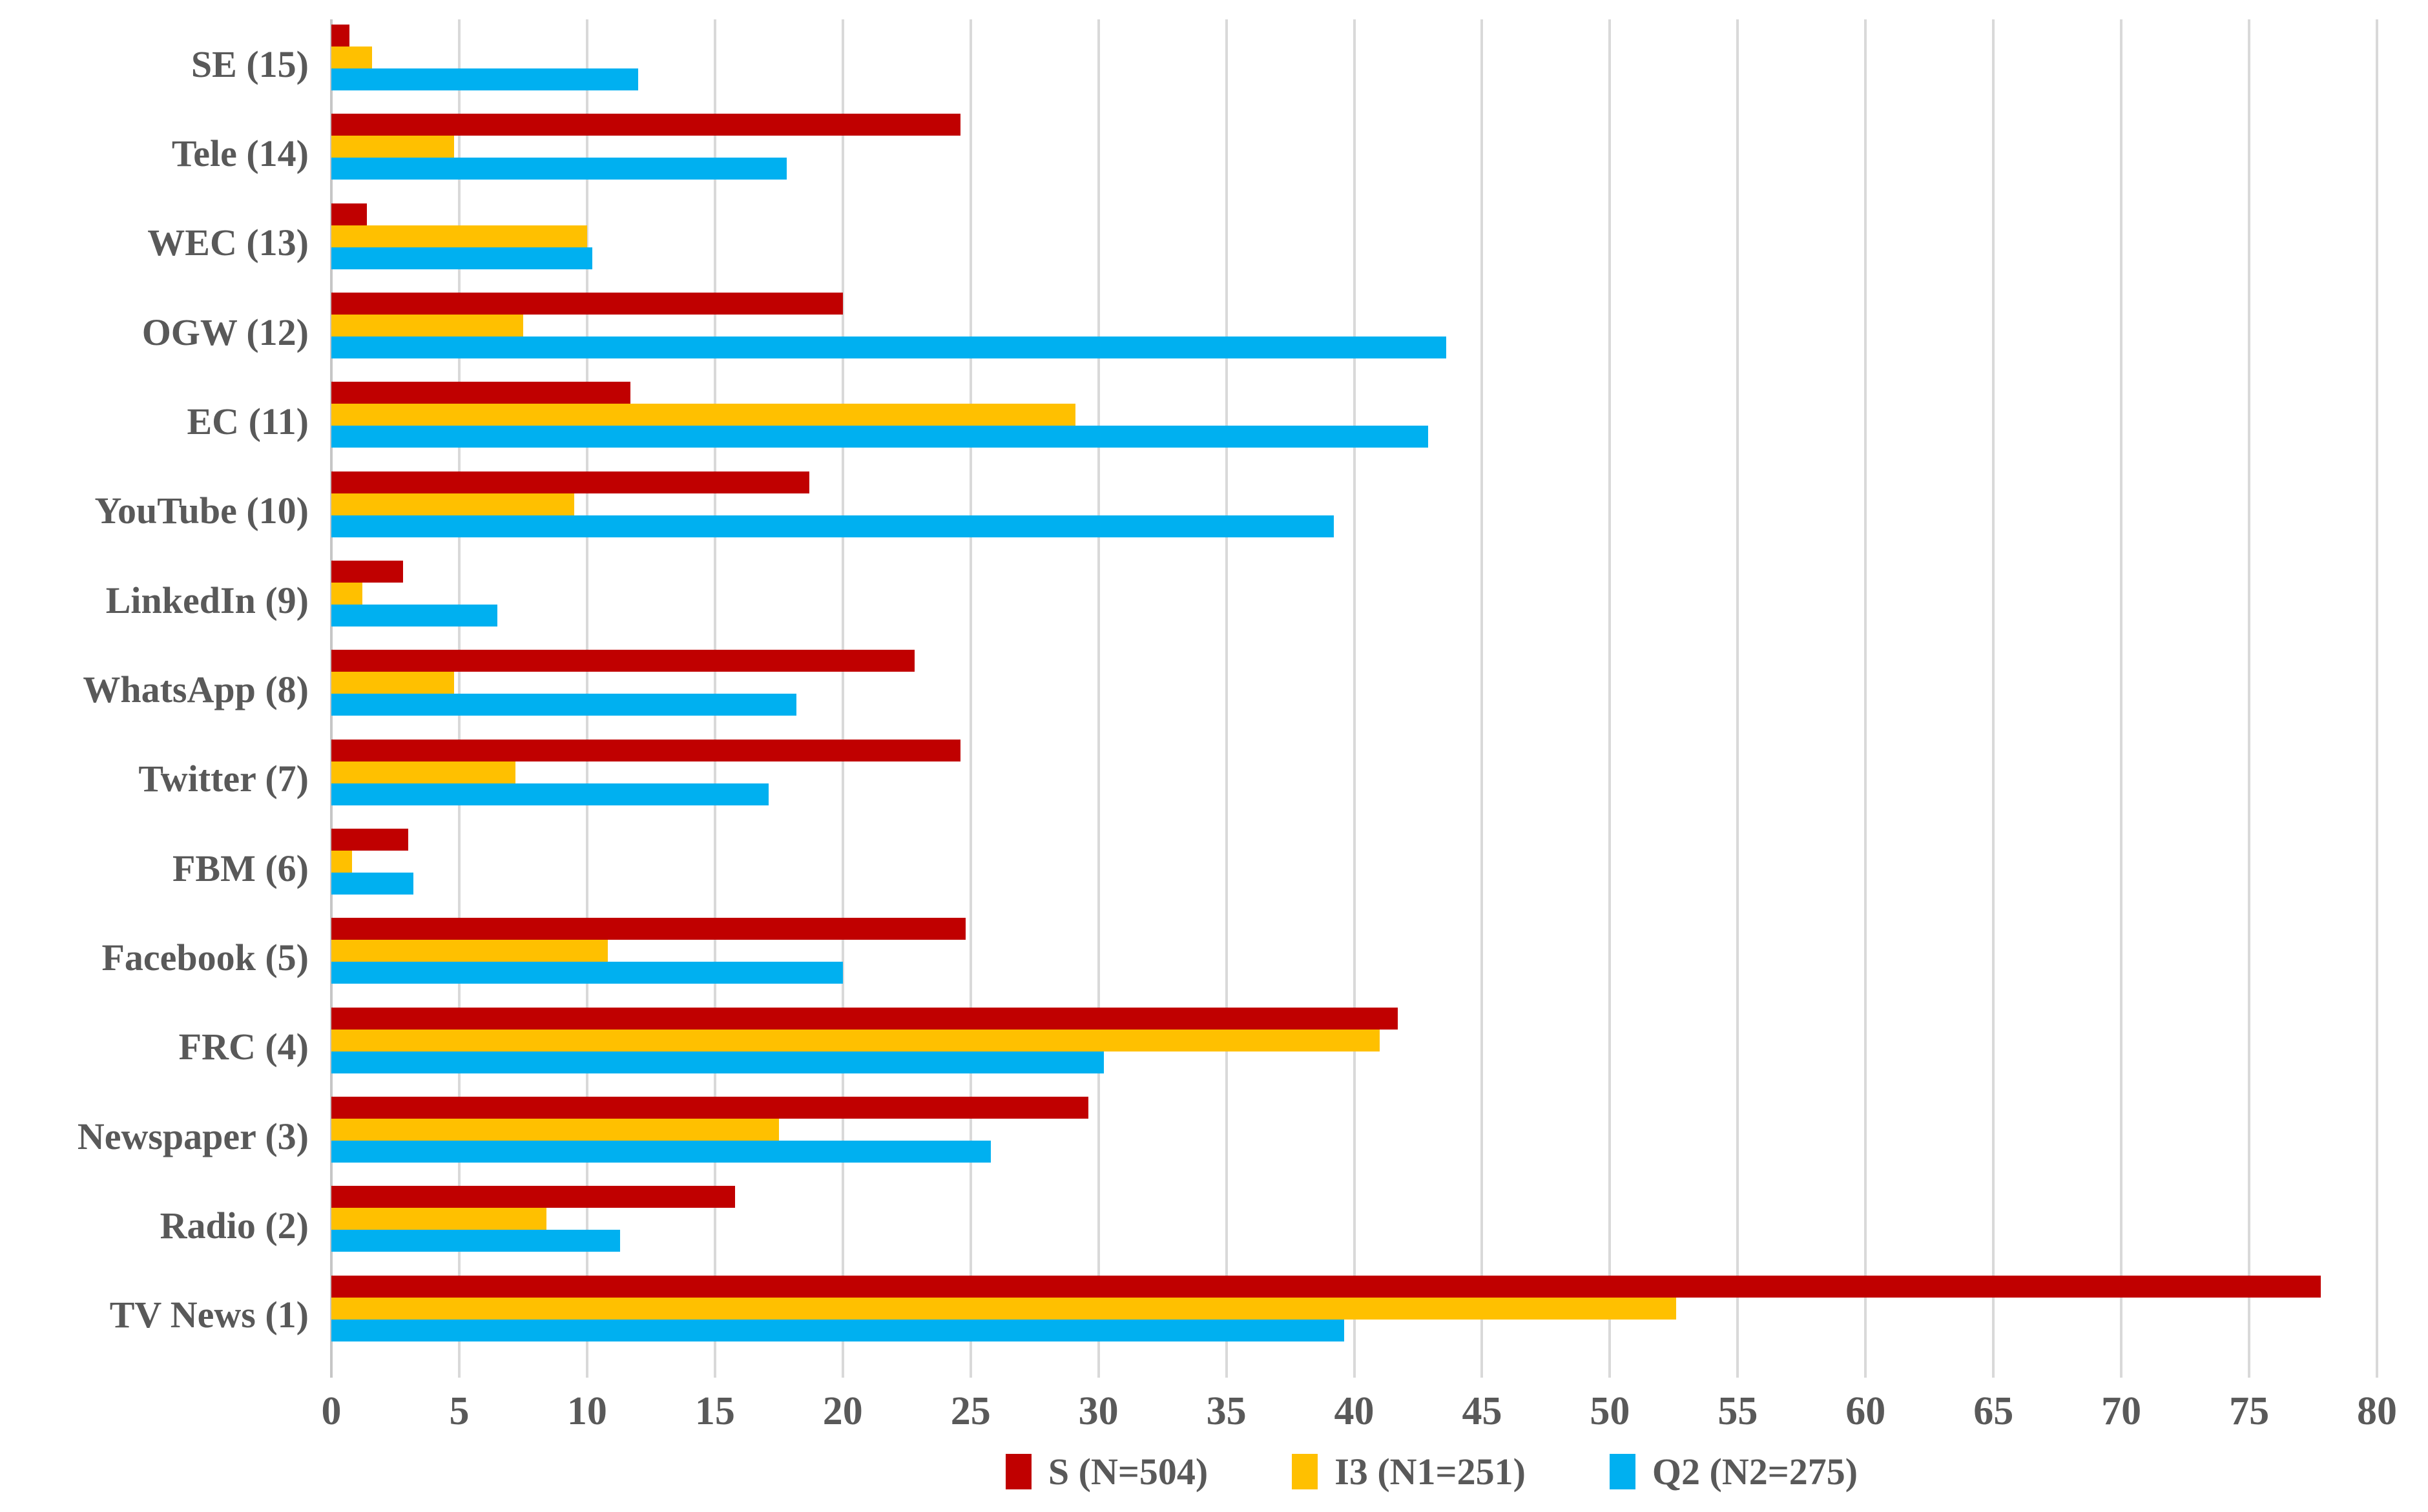 The image size is (2428, 1512). Describe the element at coordinates (224, 779) in the screenshot. I see `category-label-twitter-7: Twitter (7)` at that location.